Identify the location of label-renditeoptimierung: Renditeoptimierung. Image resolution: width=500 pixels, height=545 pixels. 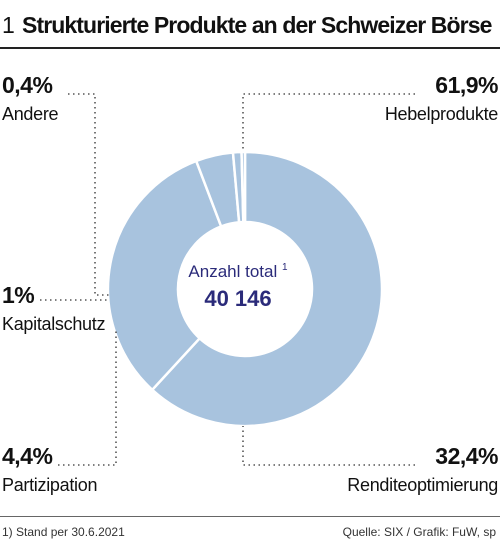
(422, 485).